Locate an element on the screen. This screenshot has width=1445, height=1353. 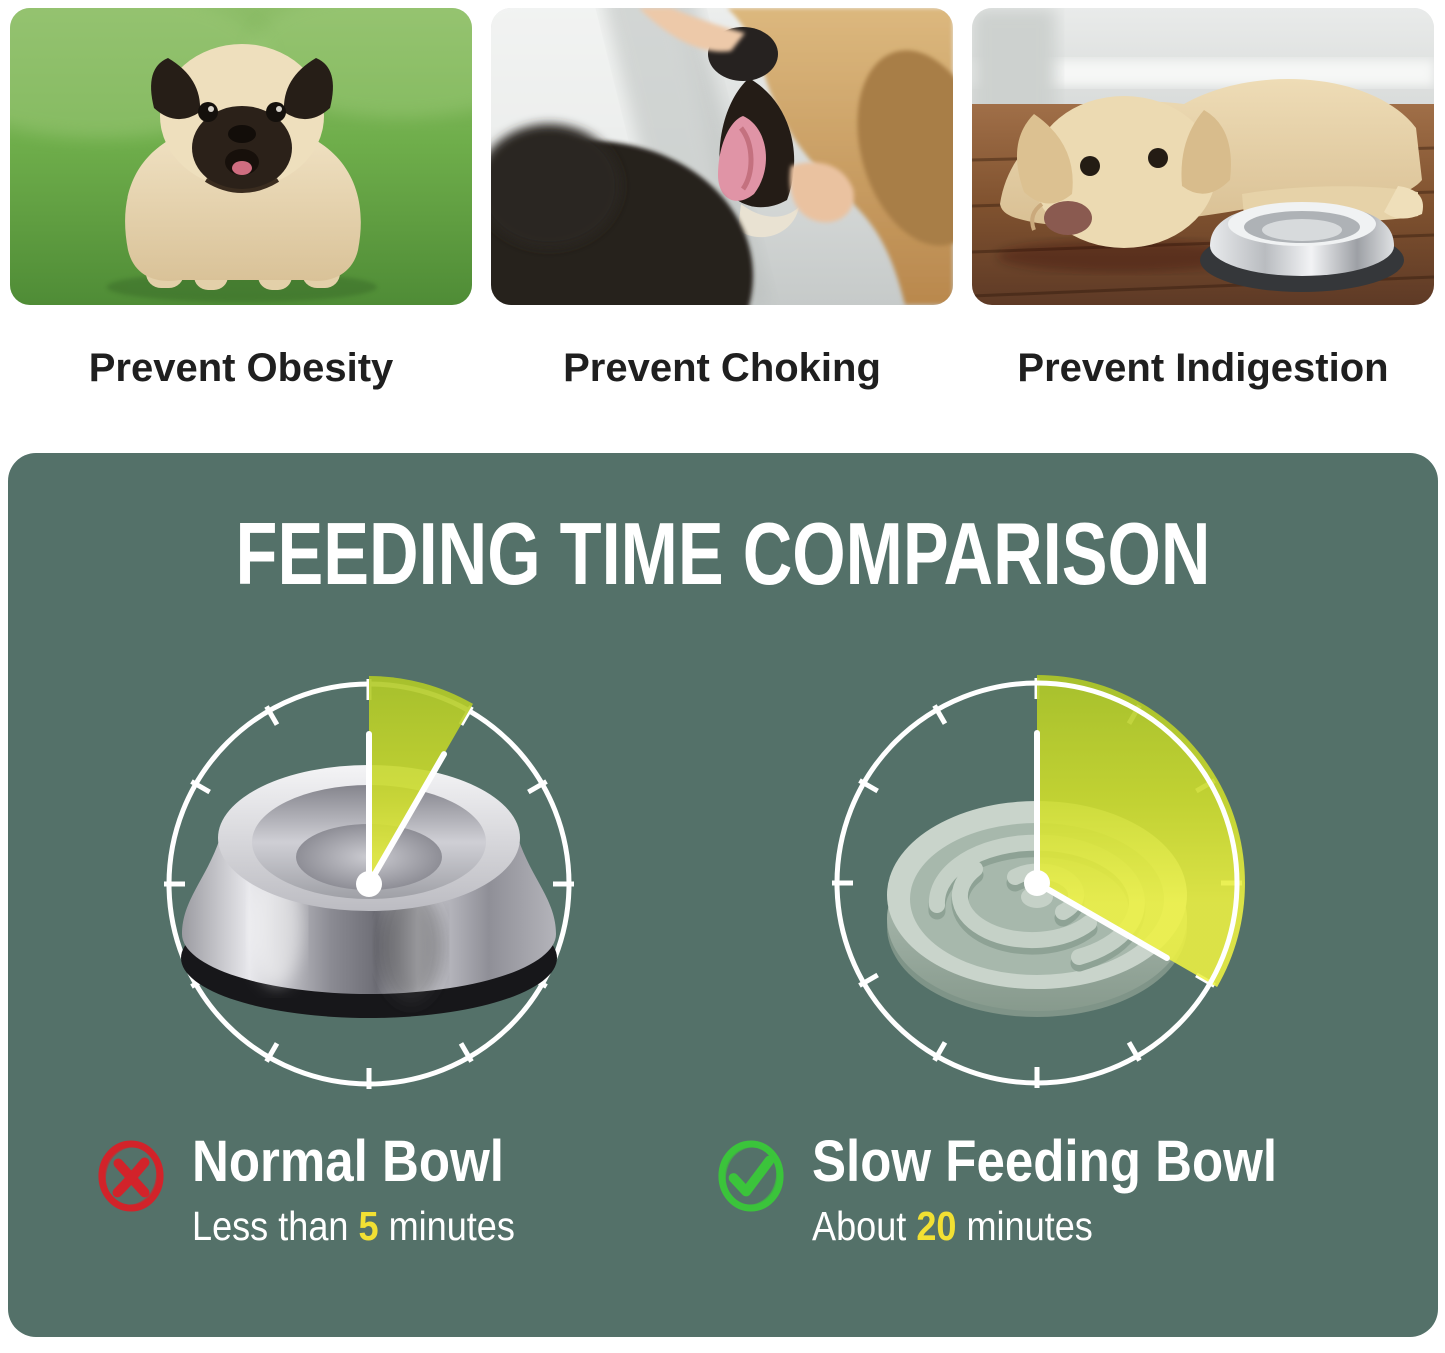
benefit-caption-choking: Prevent Choking is located at coordinates (722, 368).